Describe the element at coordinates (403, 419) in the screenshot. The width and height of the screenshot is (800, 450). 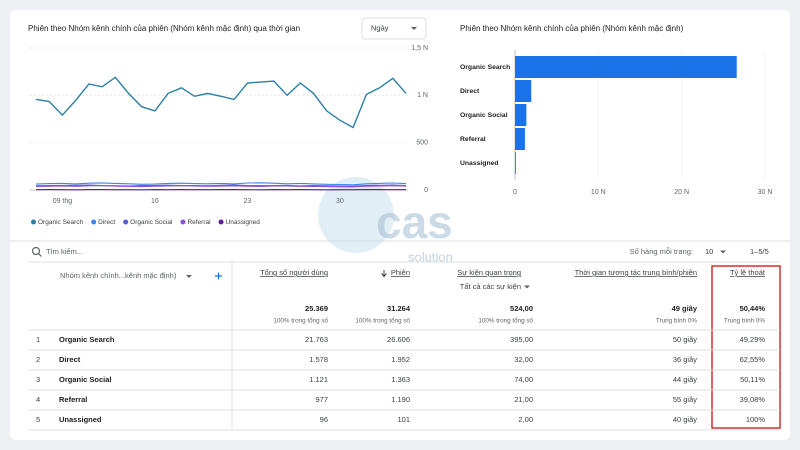
I see `cell-value: 101` at that location.